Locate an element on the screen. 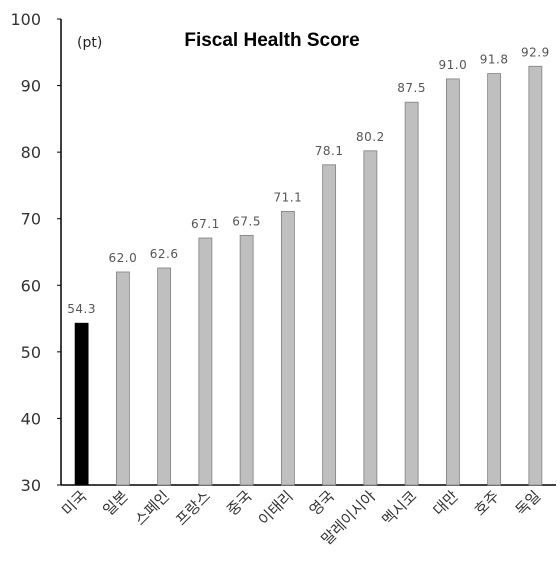  data-label: 62.6 is located at coordinates (164, 254).